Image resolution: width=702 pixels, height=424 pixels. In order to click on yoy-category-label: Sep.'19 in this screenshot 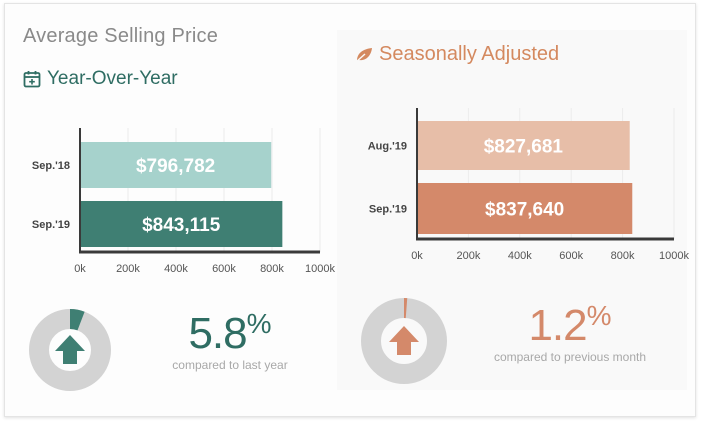, I will do `click(51, 225)`.